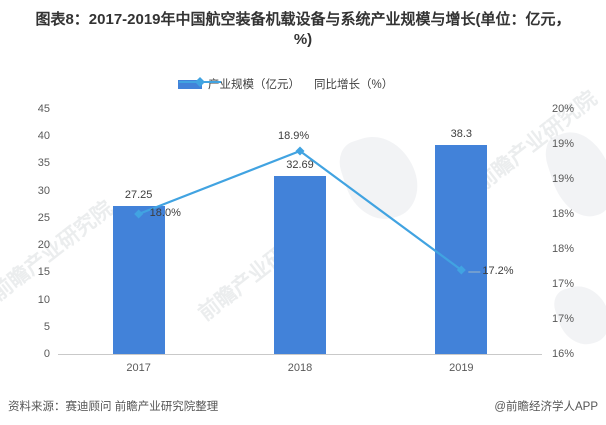 The width and height of the screenshot is (606, 425). I want to click on y-axis-left-tick-label: 35, so click(43, 163).